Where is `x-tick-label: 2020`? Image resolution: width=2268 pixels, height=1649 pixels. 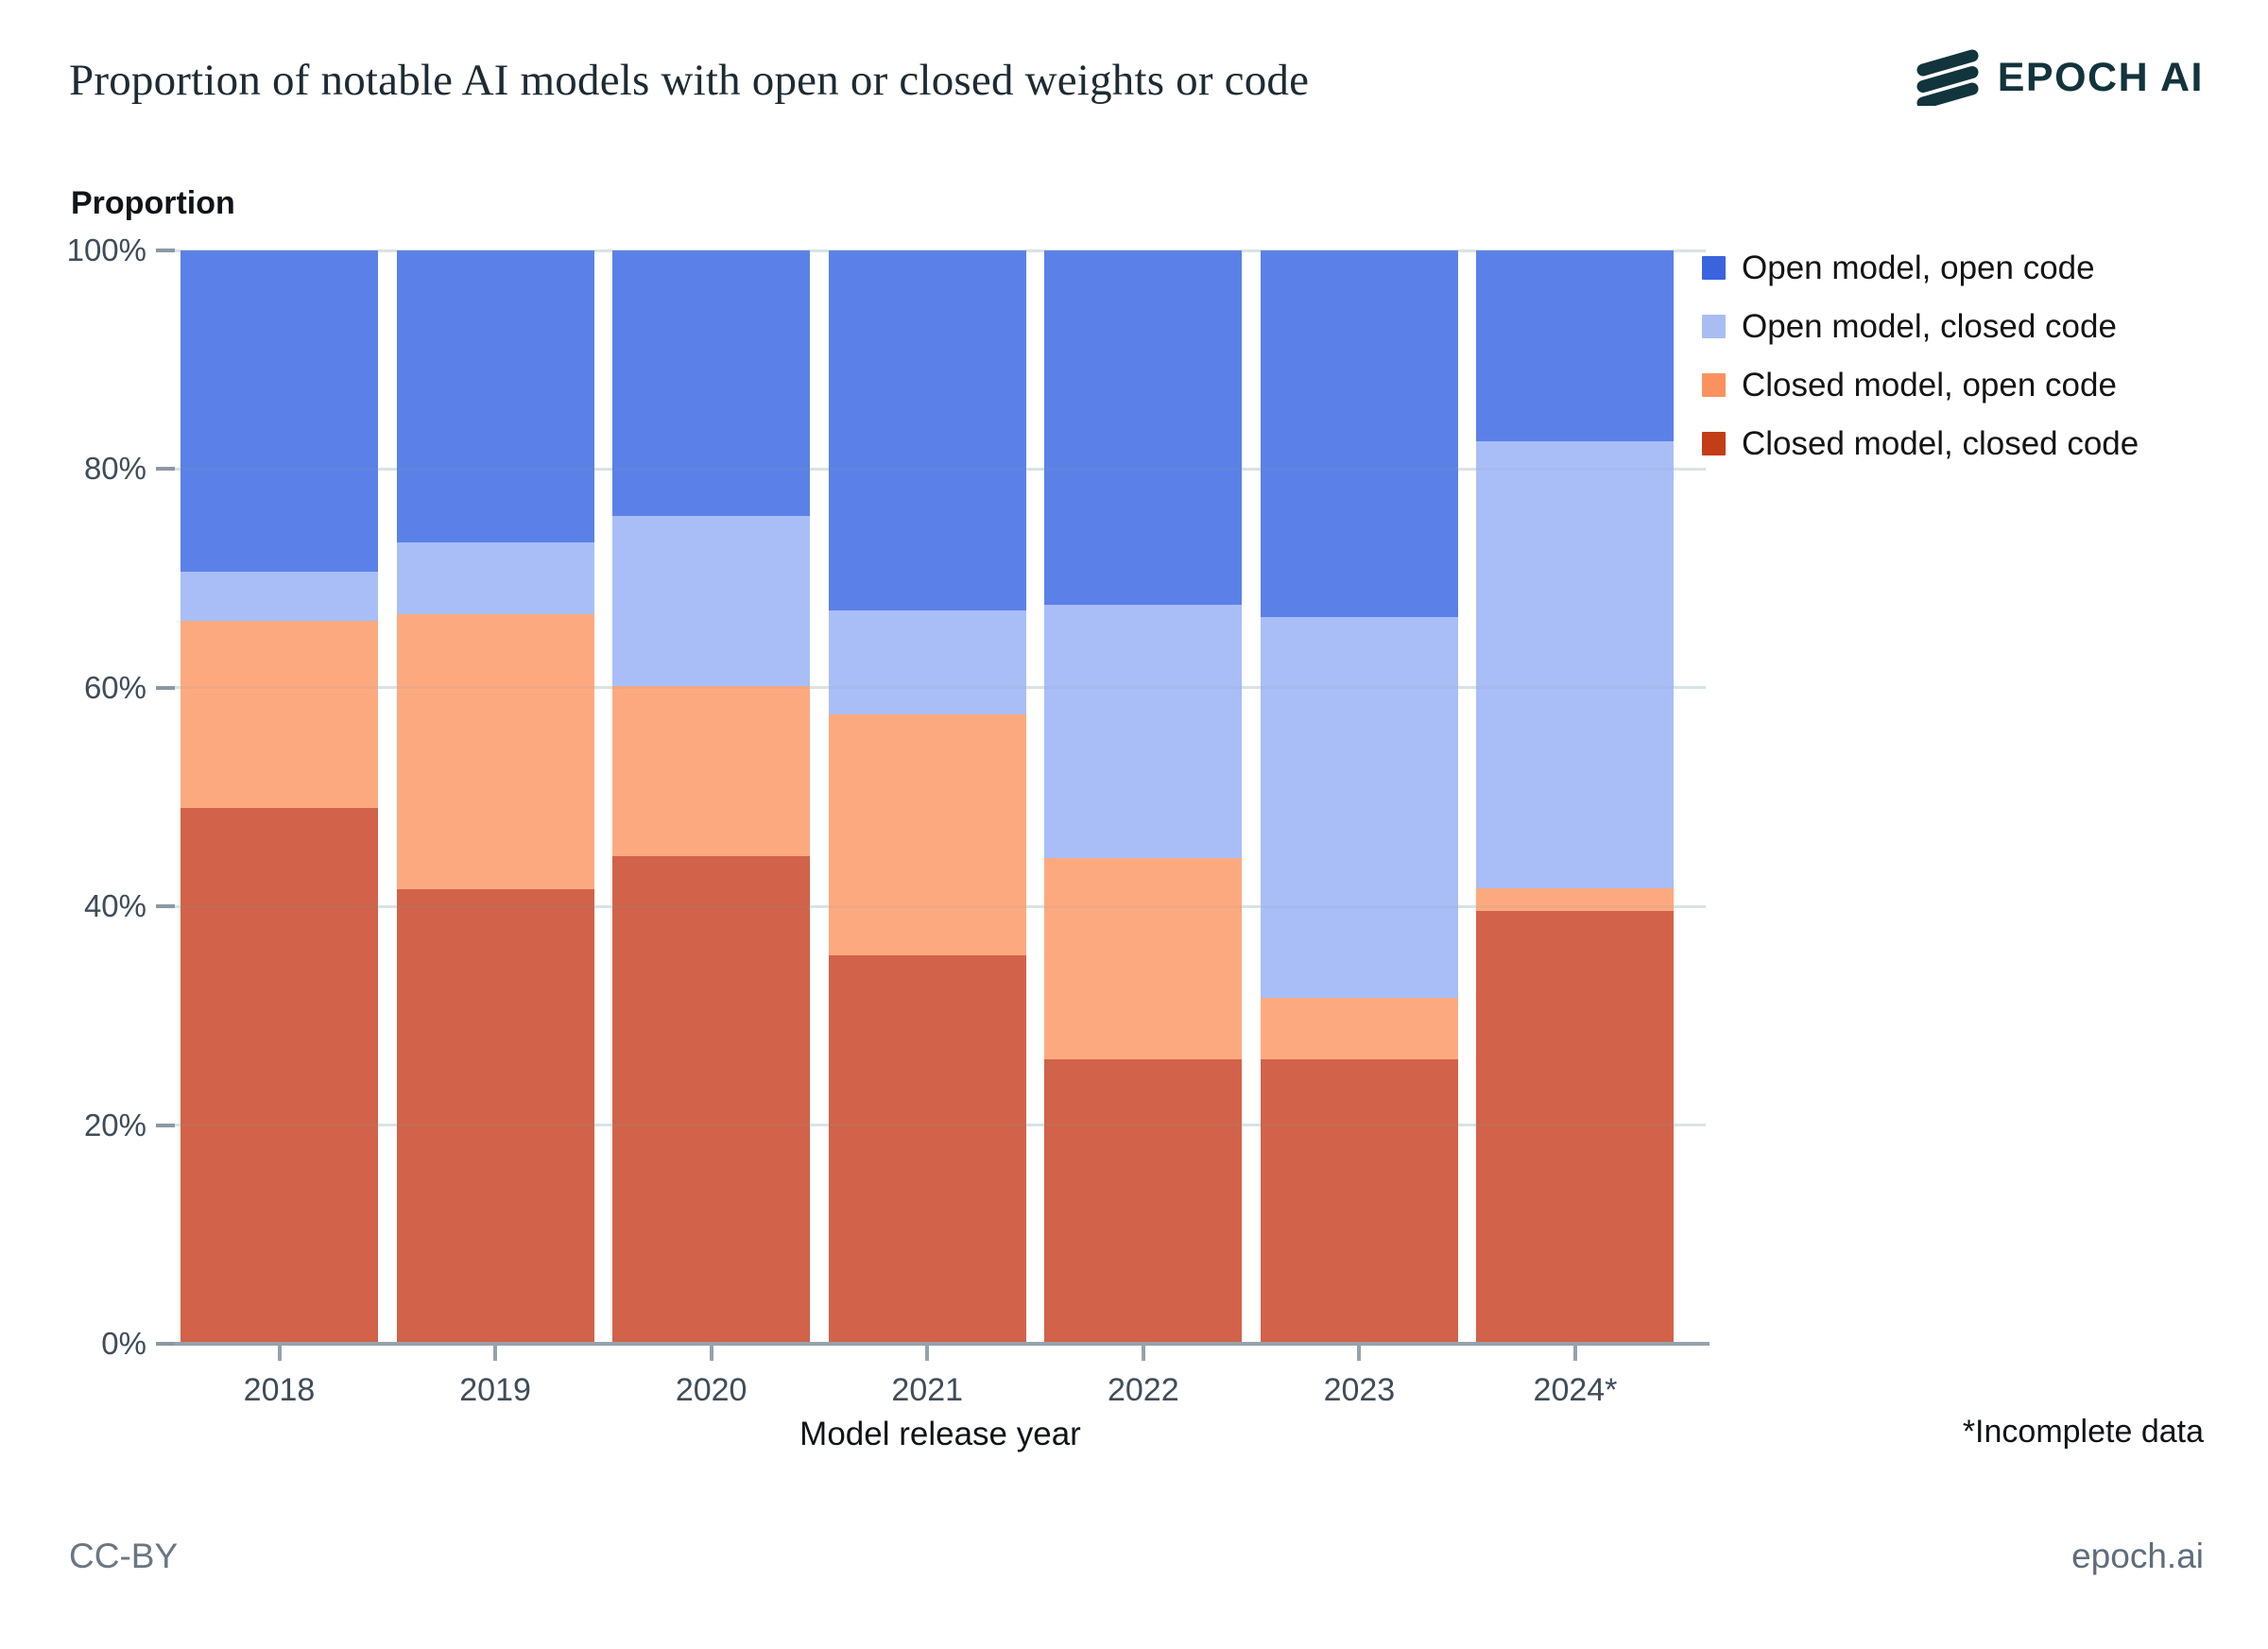
x-tick-label: 2020 is located at coordinates (711, 1390).